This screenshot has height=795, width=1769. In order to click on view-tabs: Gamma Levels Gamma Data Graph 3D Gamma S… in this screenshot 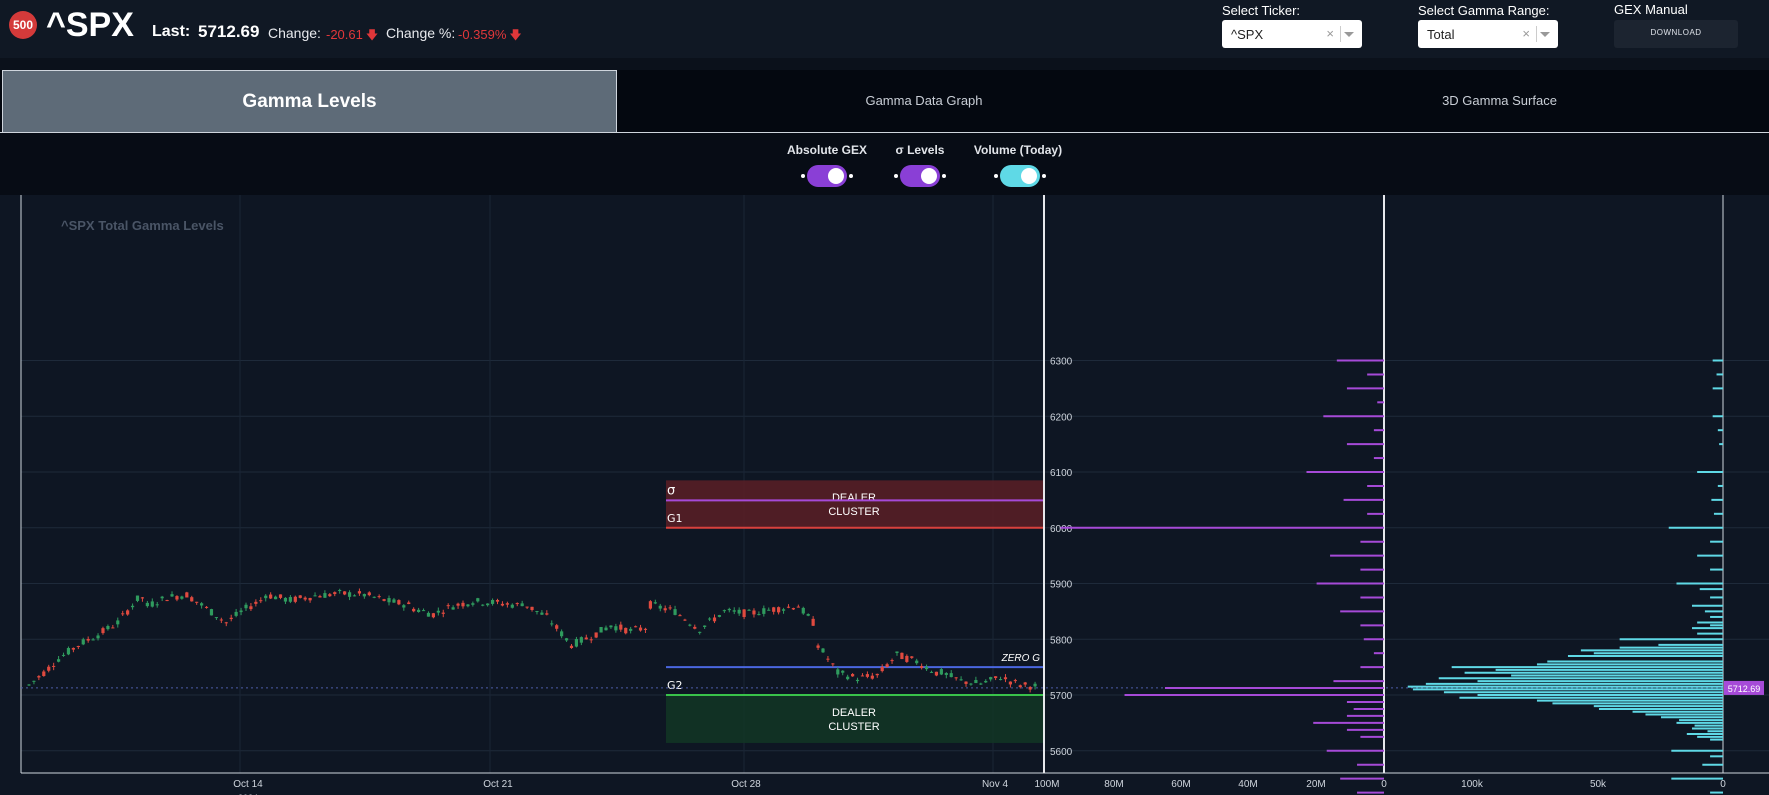, I will do `click(884, 101)`.